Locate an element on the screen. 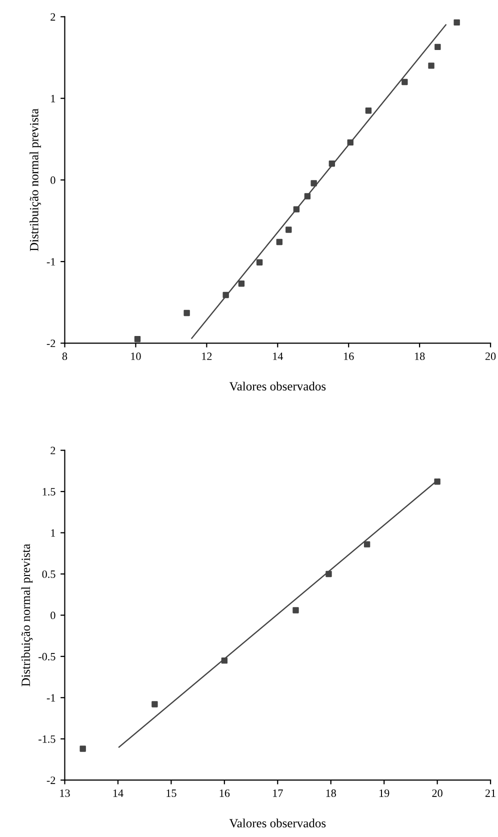 The height and width of the screenshot is (837, 498). x-tick-label: 10 is located at coordinates (136, 356).